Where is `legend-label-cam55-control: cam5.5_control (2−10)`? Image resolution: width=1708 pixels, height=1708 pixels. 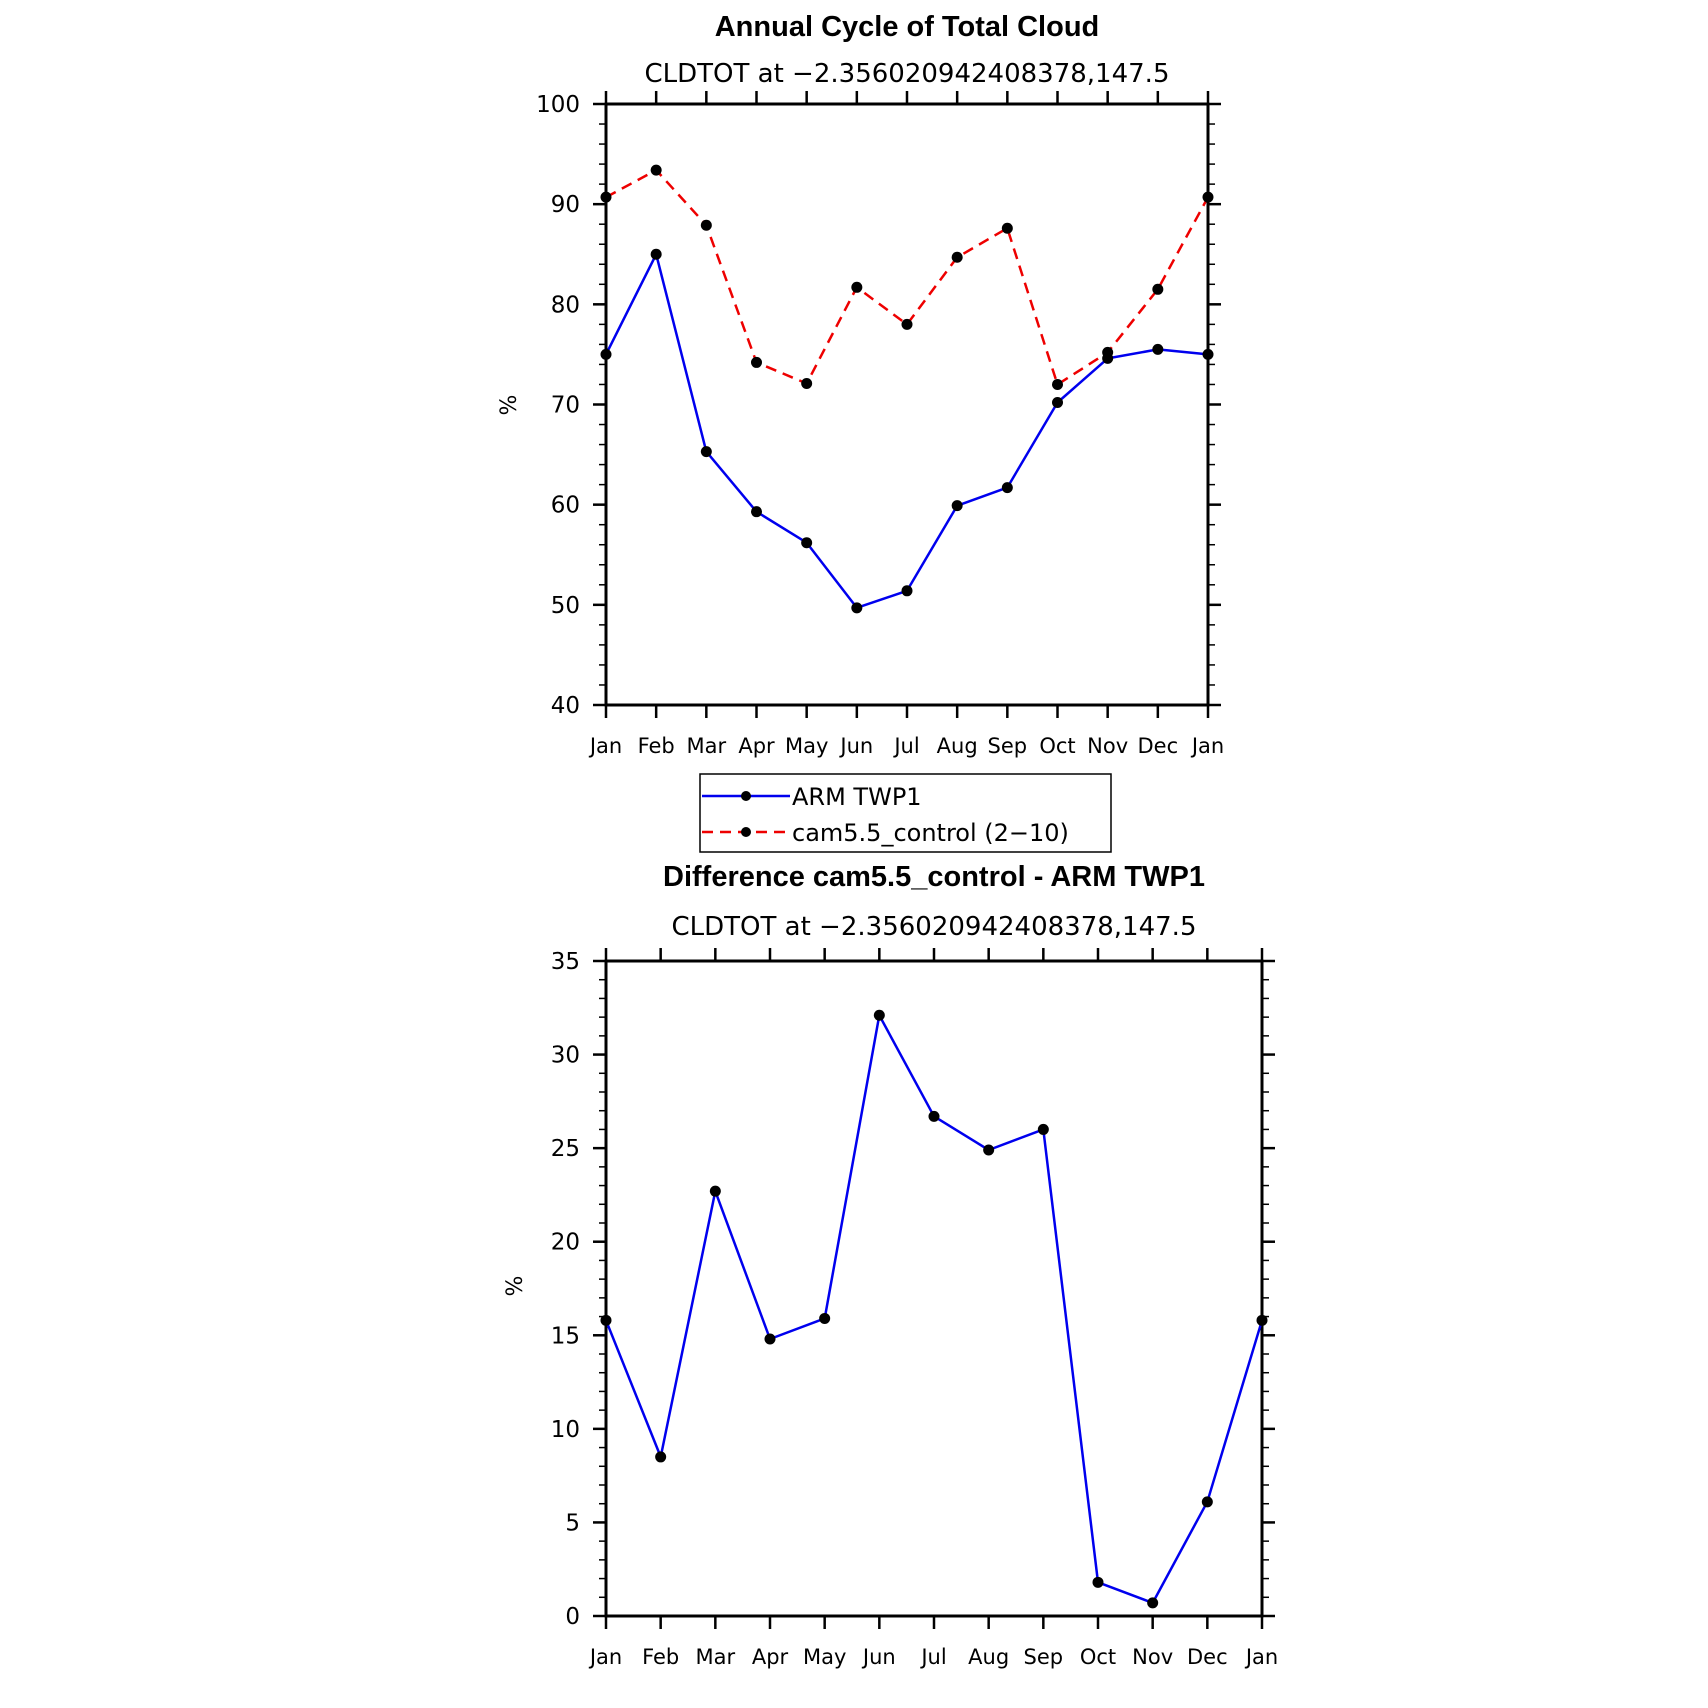
legend-label-cam55-control: cam5.5_control (2−10) is located at coordinates (930, 833).